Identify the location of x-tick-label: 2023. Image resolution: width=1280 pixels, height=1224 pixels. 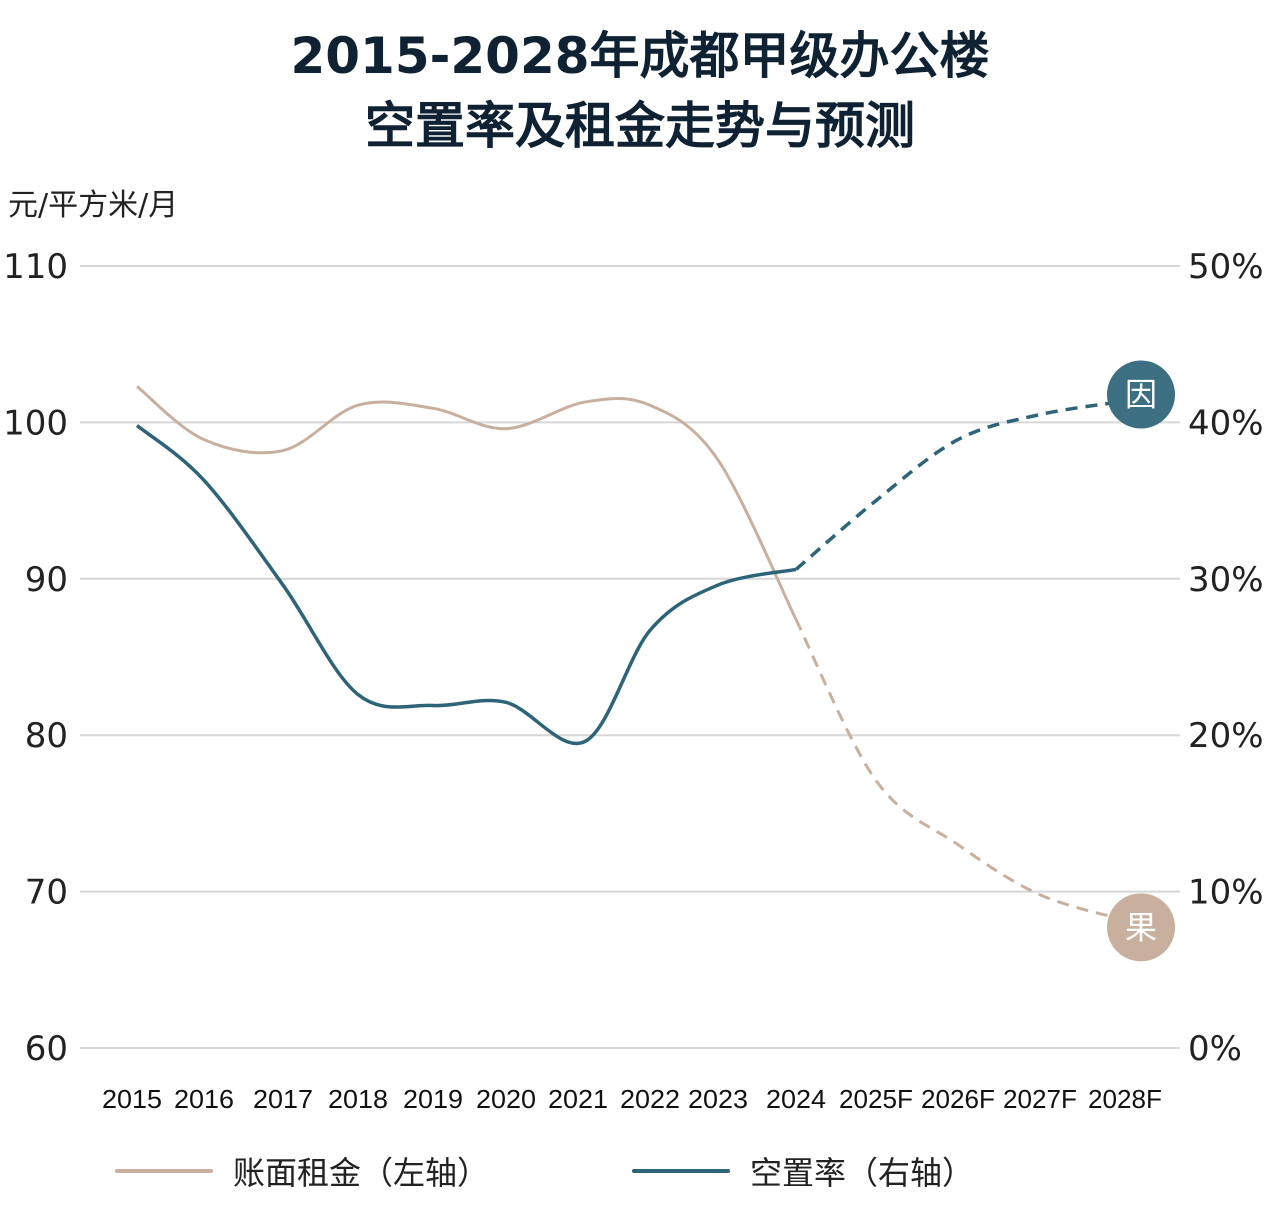
(718, 1099).